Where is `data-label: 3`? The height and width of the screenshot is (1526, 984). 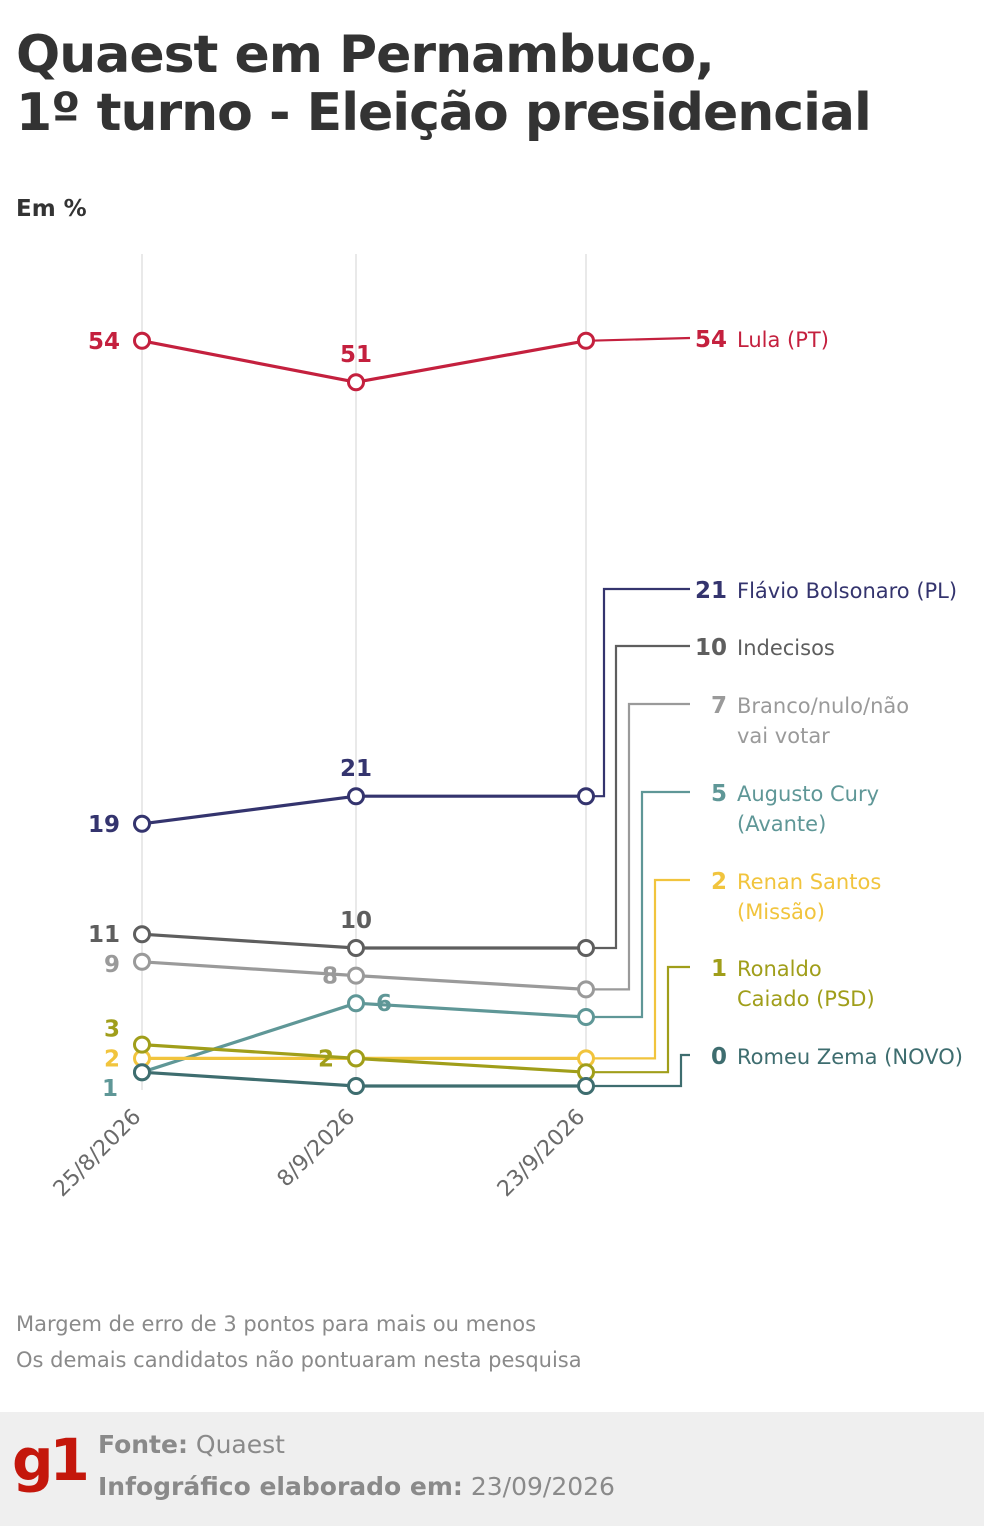 data-label: 3 is located at coordinates (112, 1030).